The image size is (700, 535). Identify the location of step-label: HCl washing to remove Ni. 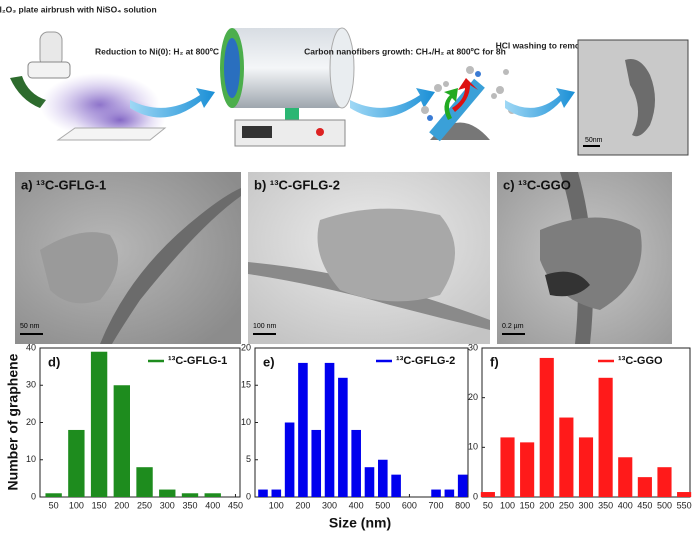
(548, 45).